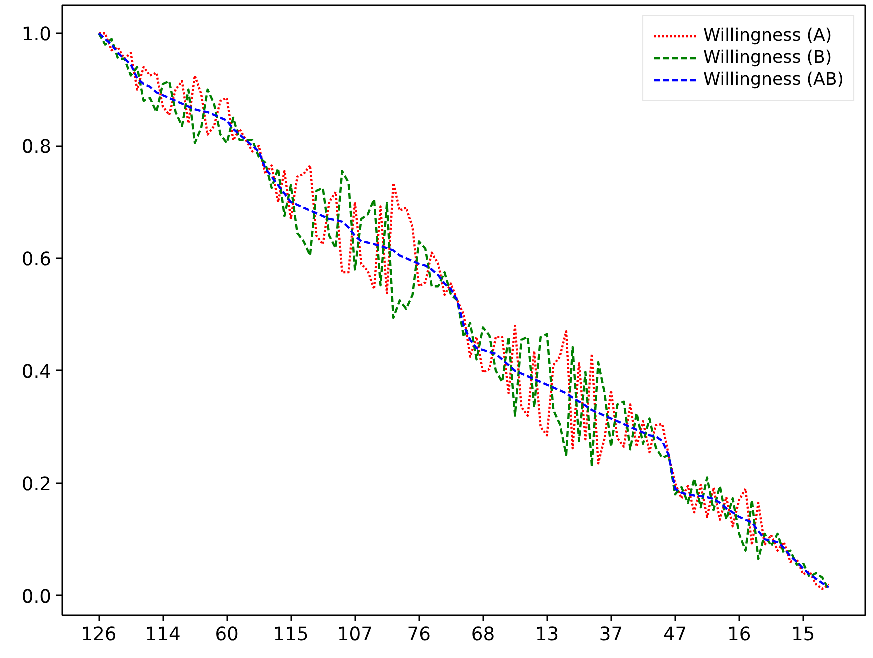 The image size is (873, 658). Describe the element at coordinates (483, 635) in the screenshot. I see `x-tick-label: 68` at that location.